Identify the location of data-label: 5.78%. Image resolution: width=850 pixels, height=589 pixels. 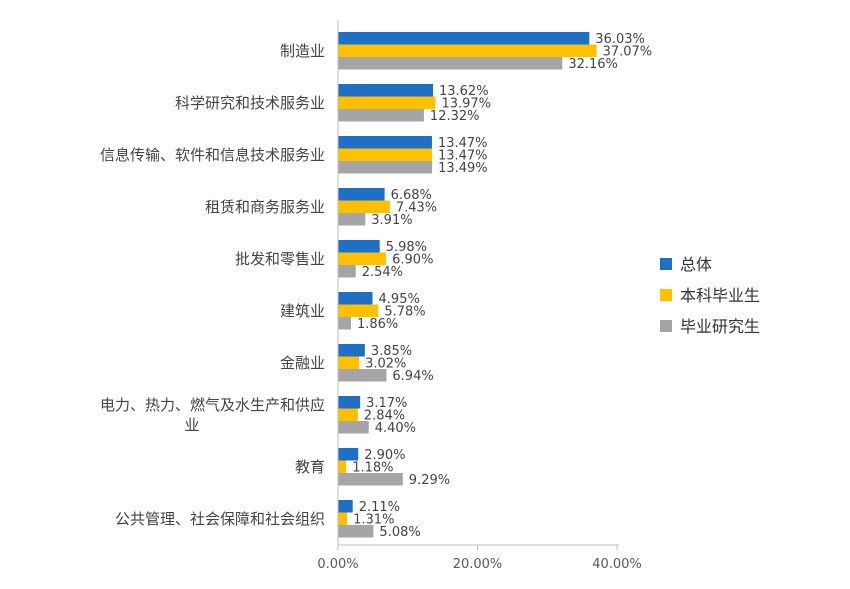
(404, 312).